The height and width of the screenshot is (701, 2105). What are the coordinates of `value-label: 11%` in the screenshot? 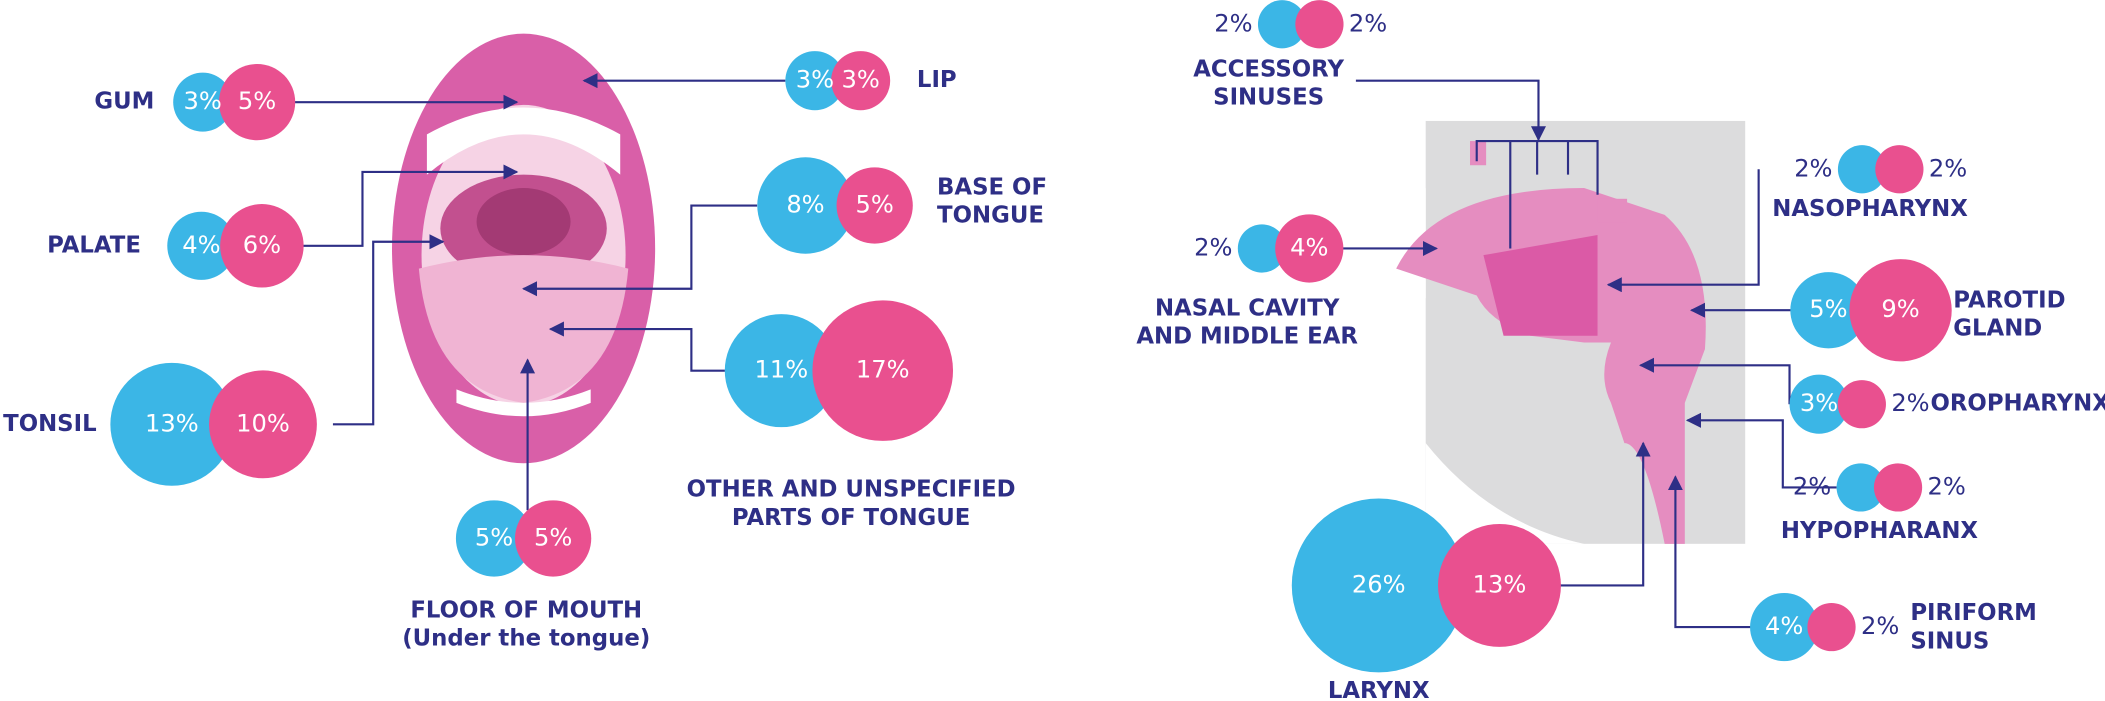 It's located at (781, 370).